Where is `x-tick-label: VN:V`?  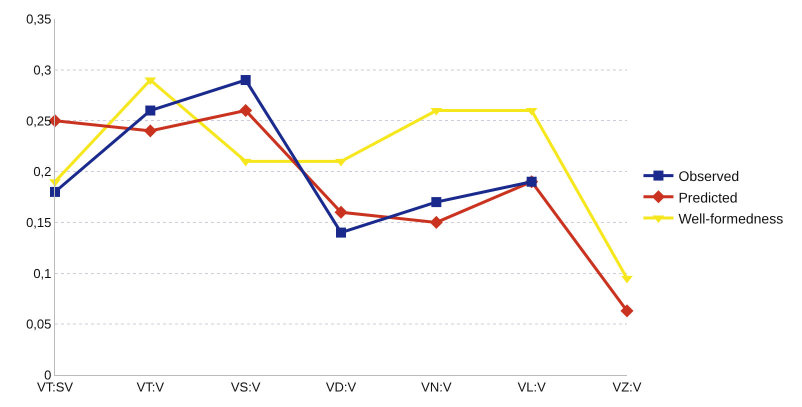
x-tick-label: VN:V is located at coordinates (436, 387).